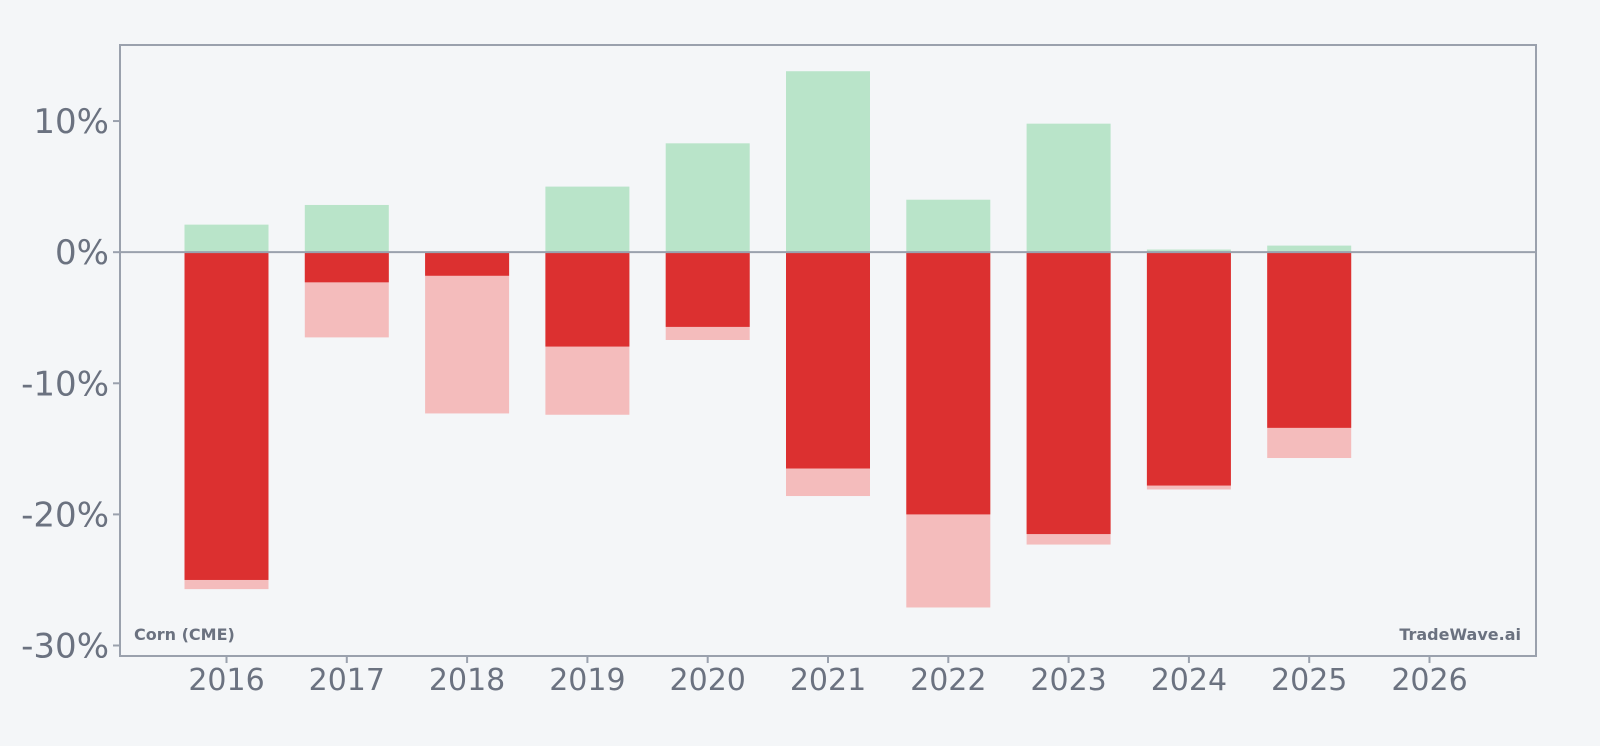  Describe the element at coordinates (1429, 680) in the screenshot. I see `x-tick-label: 2026` at that location.